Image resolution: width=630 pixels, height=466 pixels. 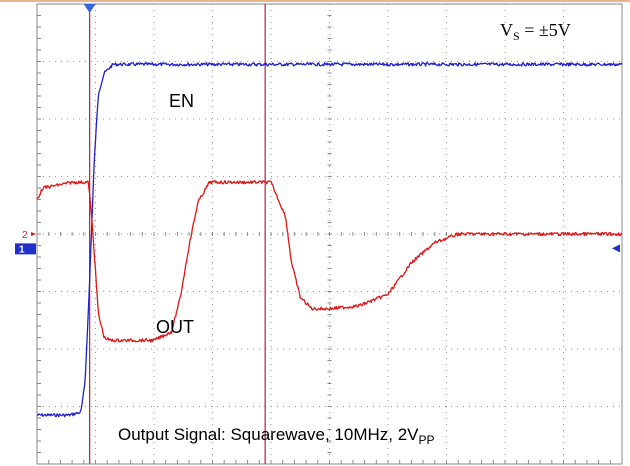 What do you see at coordinates (545, 30) in the screenshot?
I see `supply-rest: = ±5V` at bounding box center [545, 30].